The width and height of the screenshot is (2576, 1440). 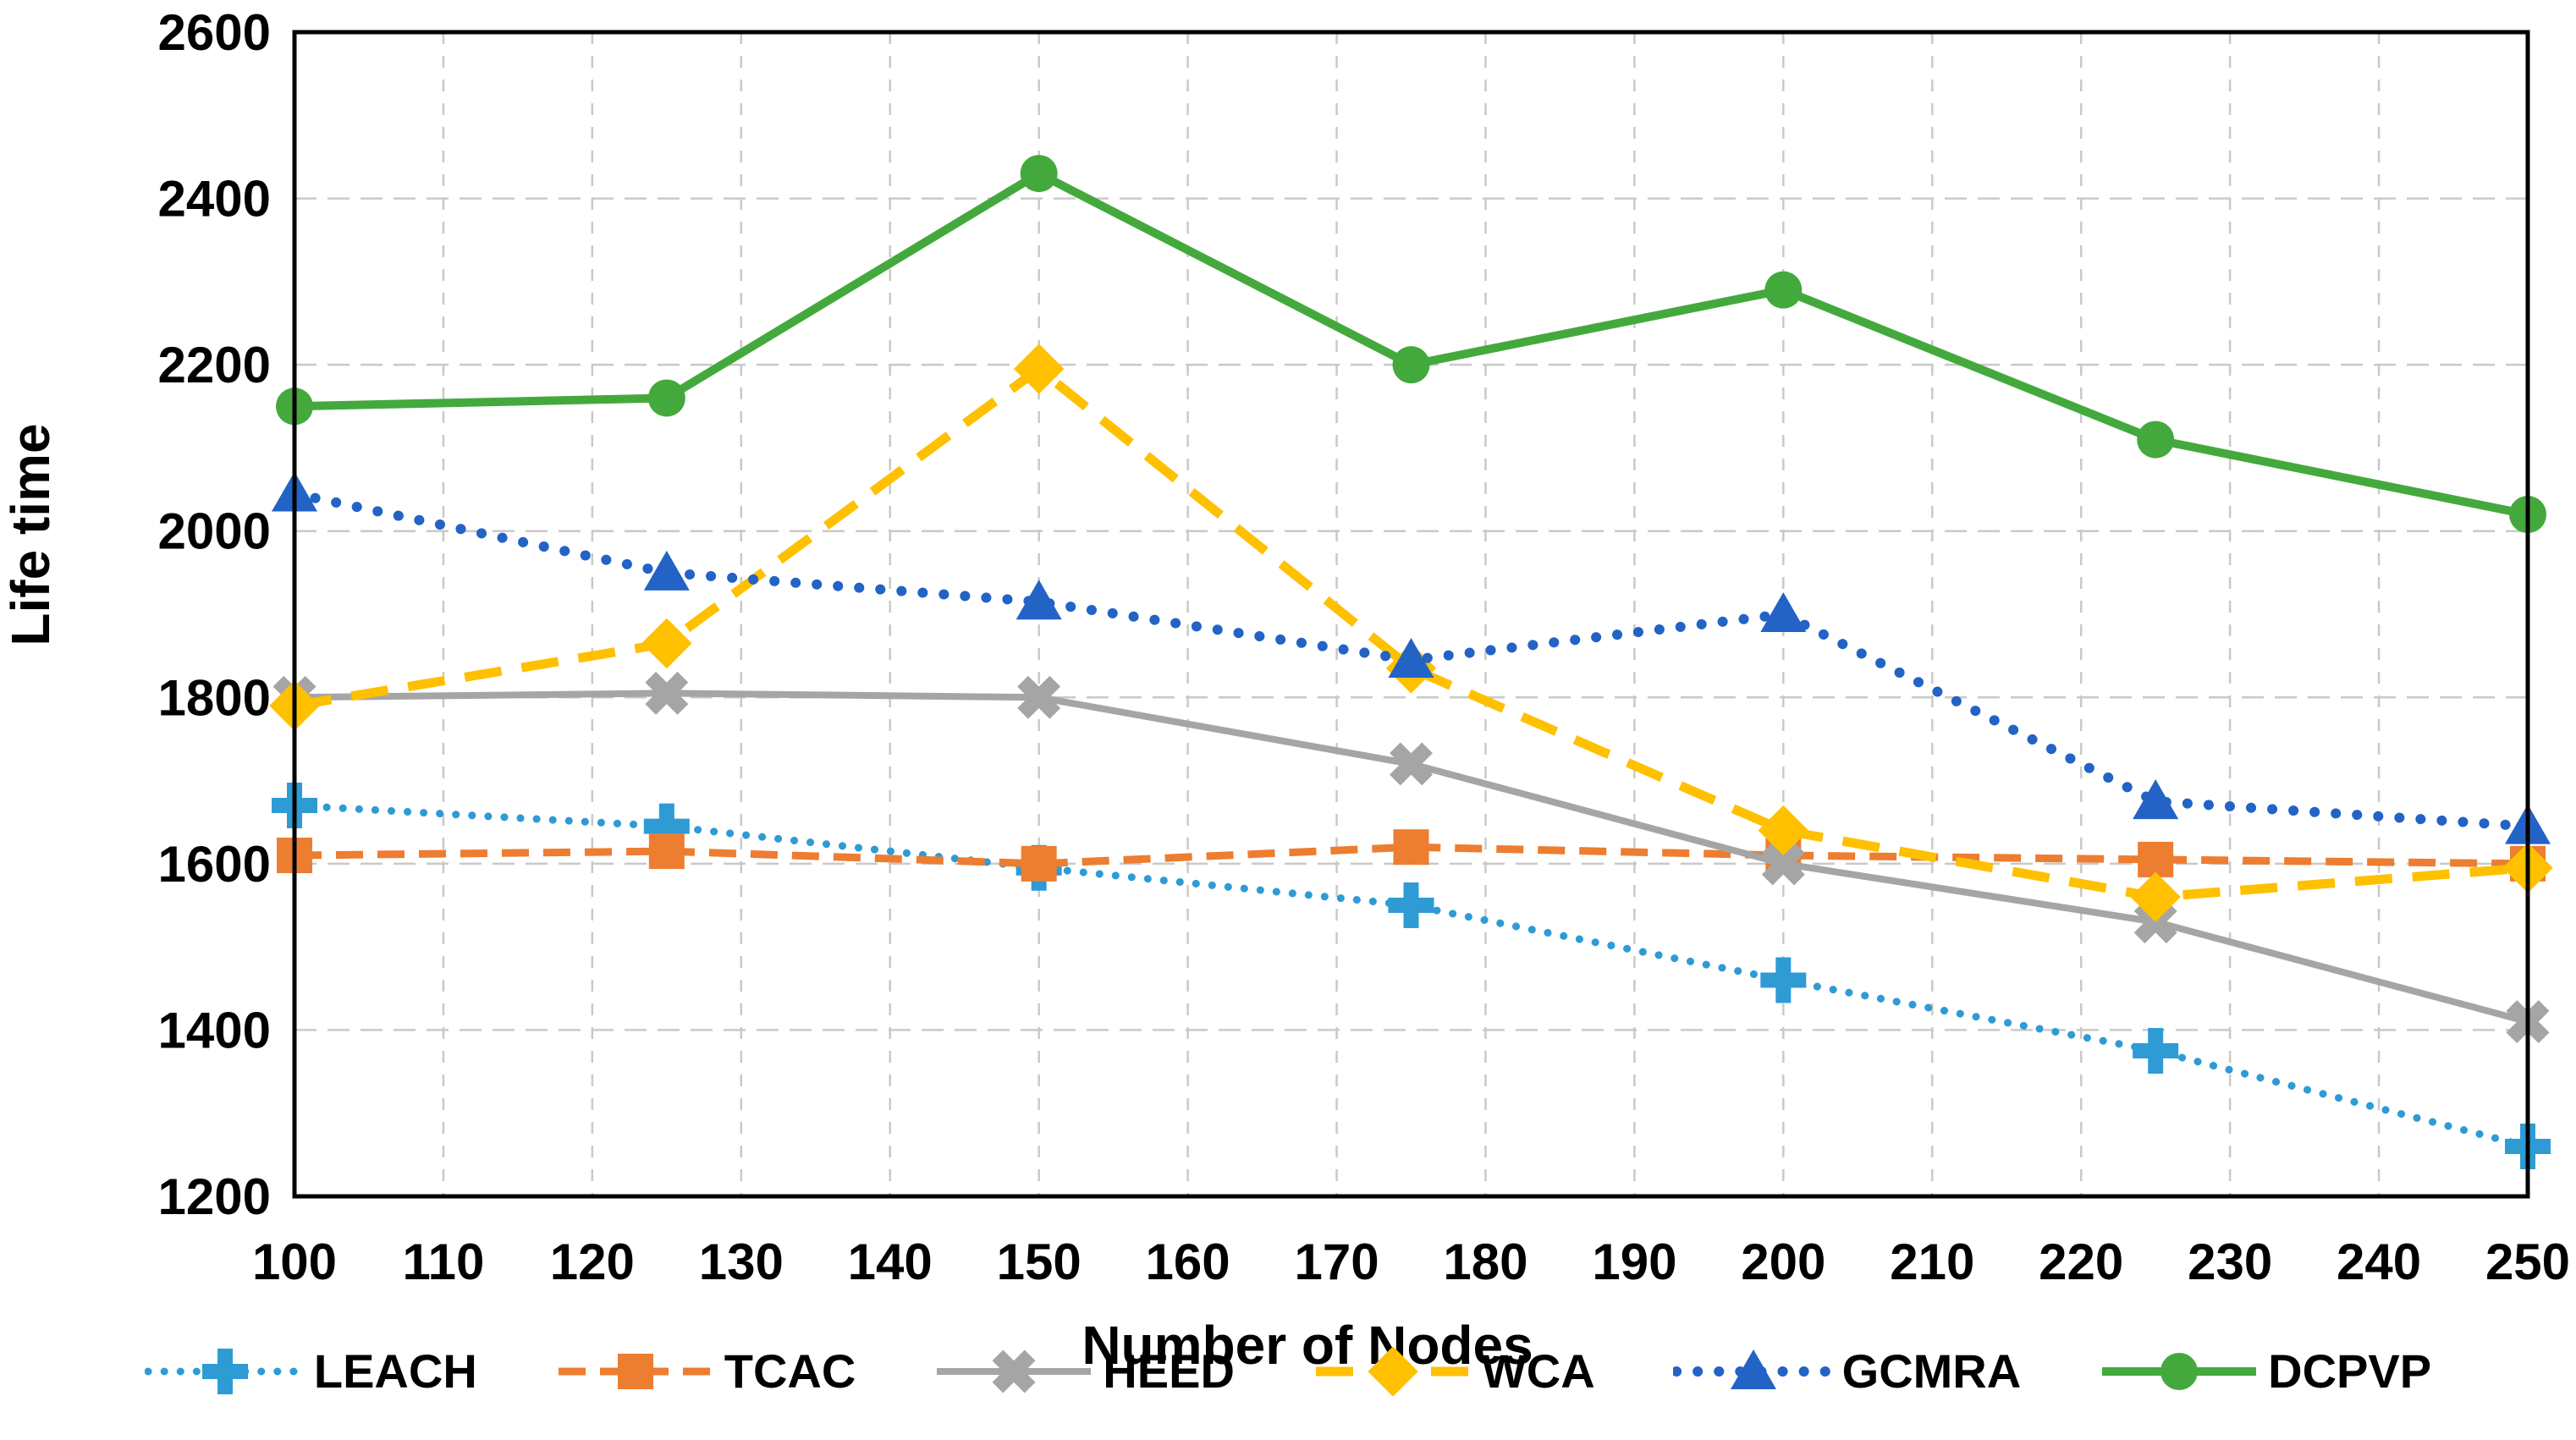 I want to click on legend-marker-HEED, so click(x=1014, y=1371).